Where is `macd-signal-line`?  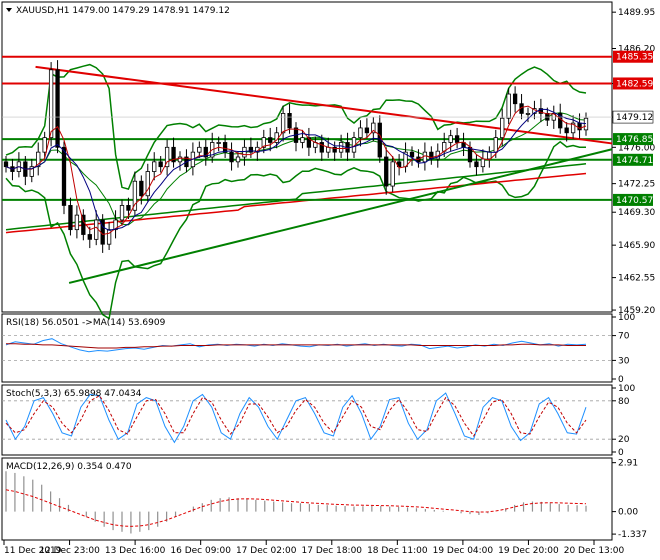 macd-signal-line is located at coordinates (296, 508).